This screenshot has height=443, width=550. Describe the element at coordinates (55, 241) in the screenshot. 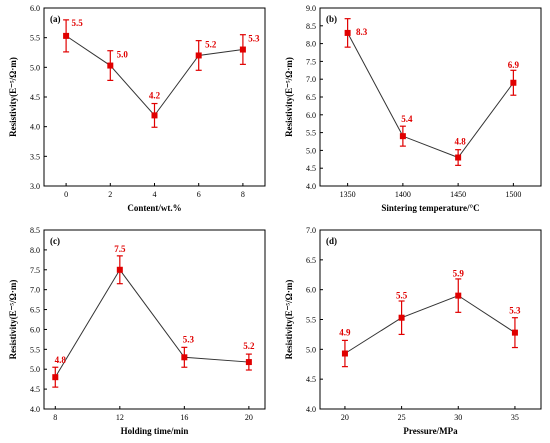

I see `panel-label: (c)` at that location.